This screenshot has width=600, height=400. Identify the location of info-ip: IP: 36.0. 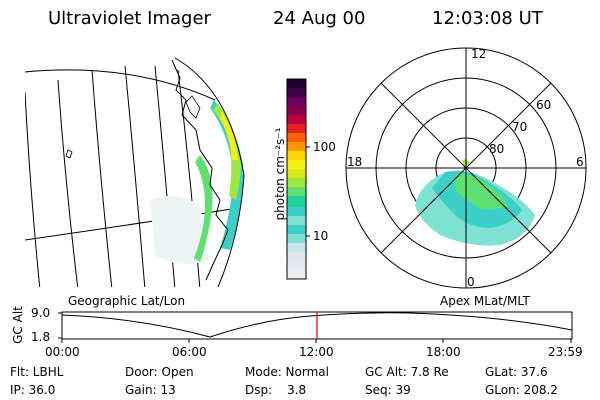
(33, 390).